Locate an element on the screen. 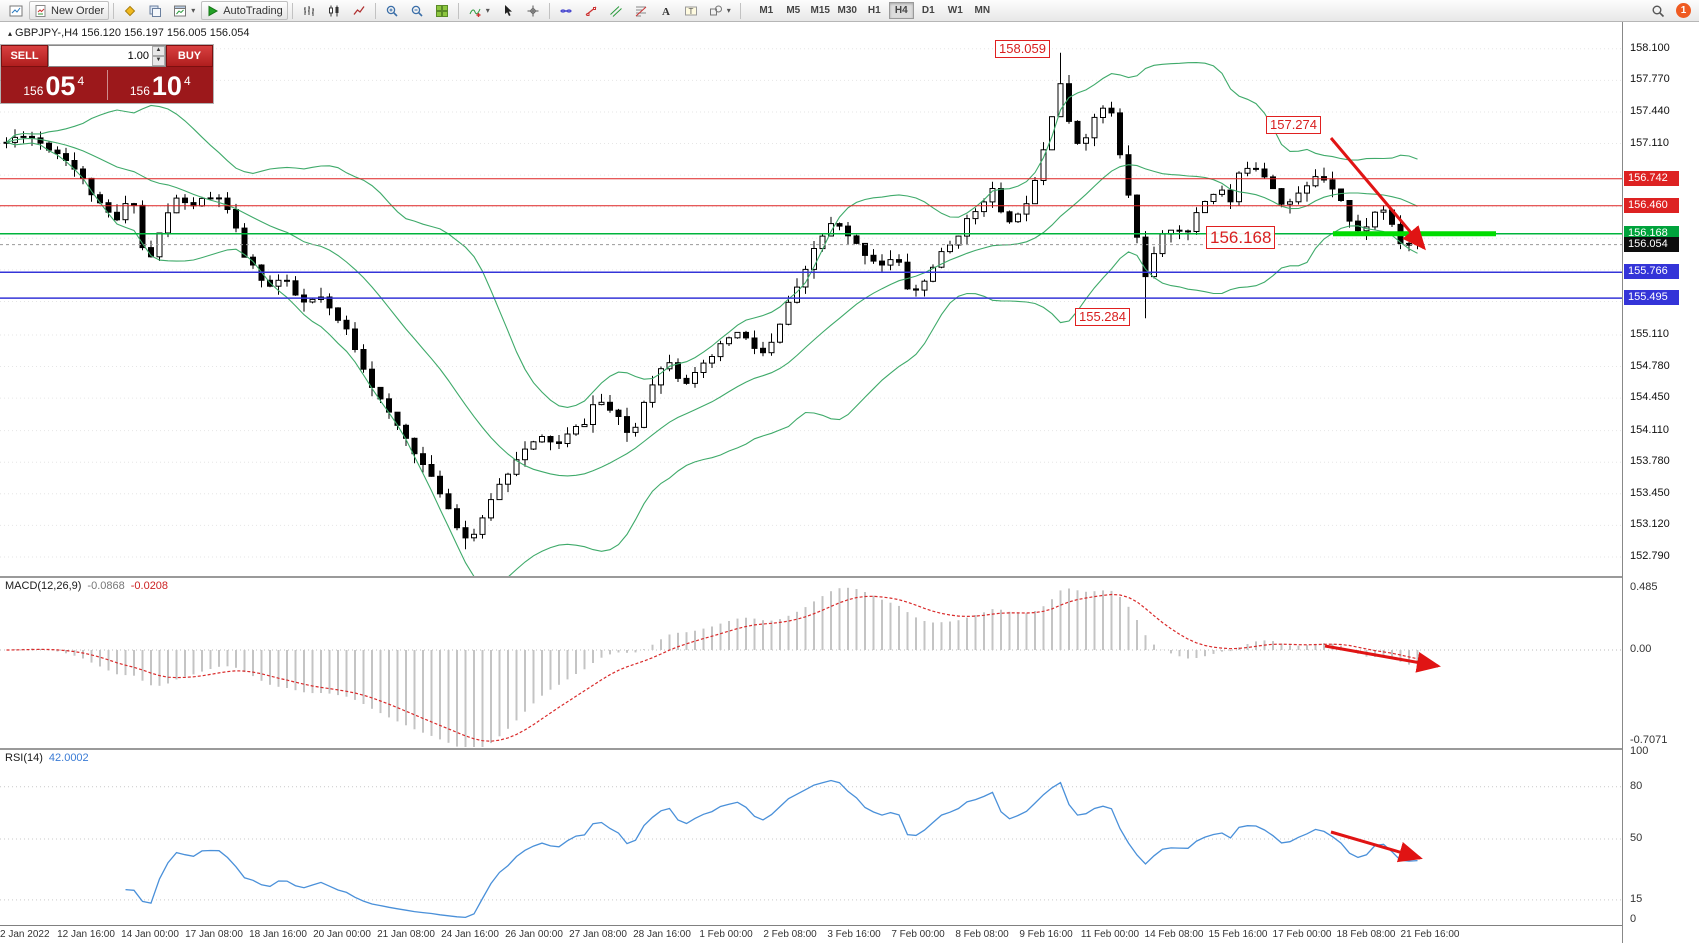 The image size is (1699, 943). price-tick: 158.100 is located at coordinates (1650, 47).